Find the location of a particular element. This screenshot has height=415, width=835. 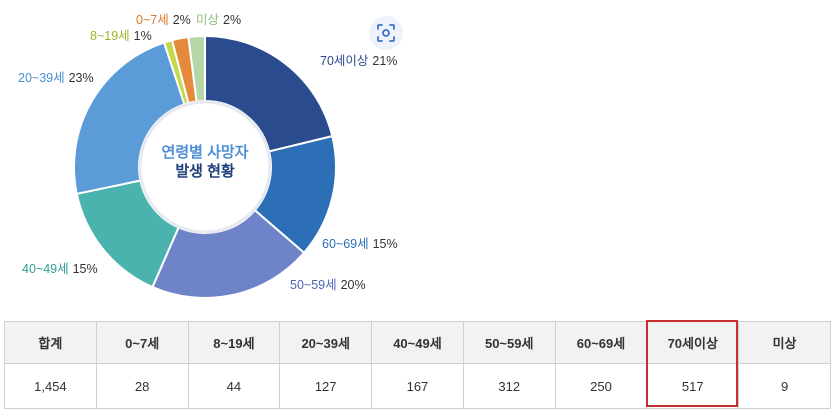

header-0-7: 0~7세 is located at coordinates (142, 342).